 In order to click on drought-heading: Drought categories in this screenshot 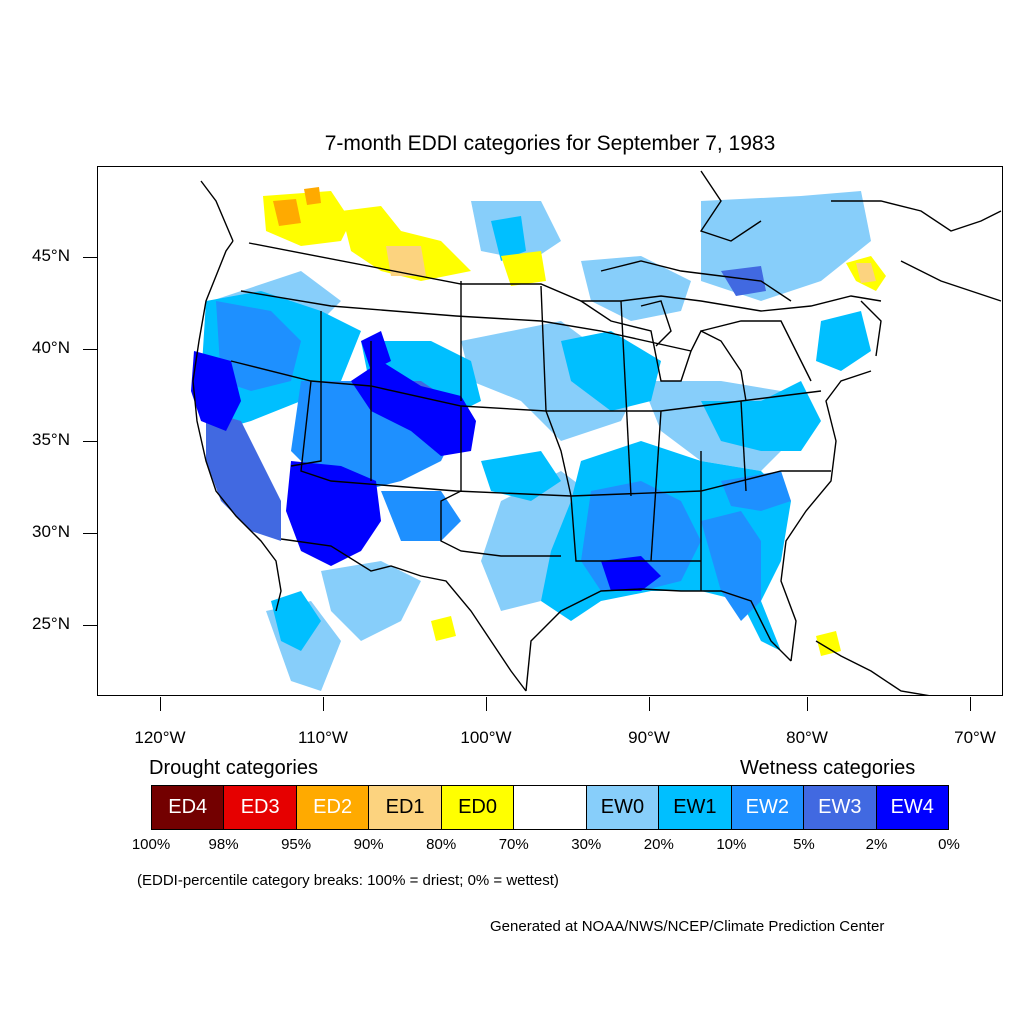, I will do `click(233, 768)`.